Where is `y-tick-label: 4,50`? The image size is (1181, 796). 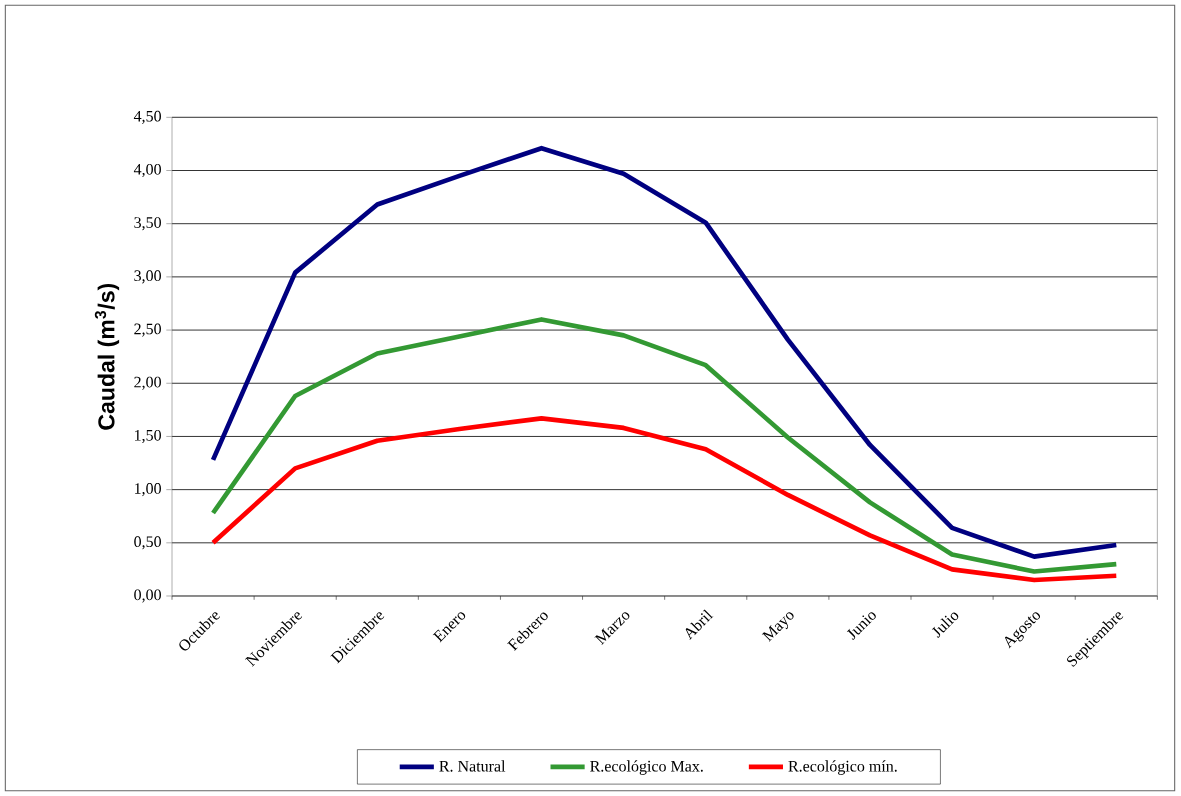
y-tick-label: 4,50 is located at coordinates (147, 117).